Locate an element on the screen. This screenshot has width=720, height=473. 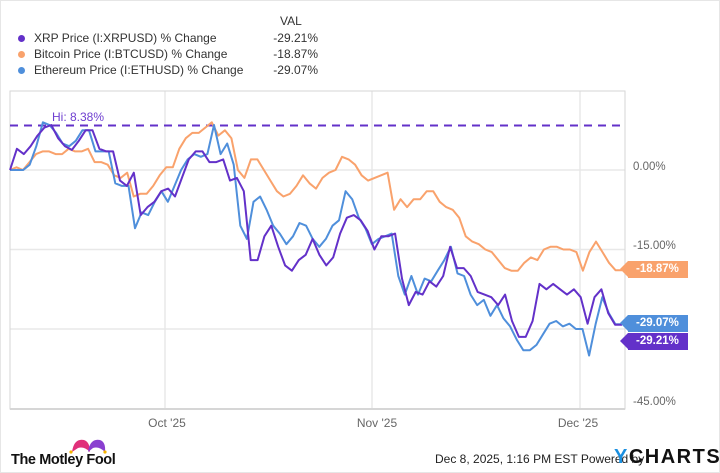
eth-dot-icon is located at coordinates (21, 70).